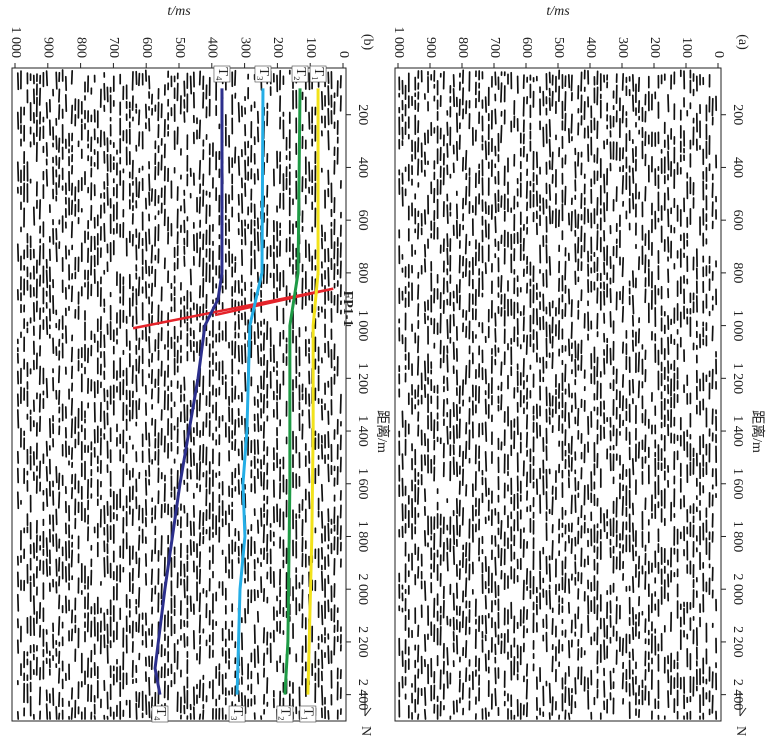 Image resolution: width=768 pixels, height=747 pixels. Describe the element at coordinates (347, 309) in the screenshot. I see `fault-label: FP1-1` at that location.